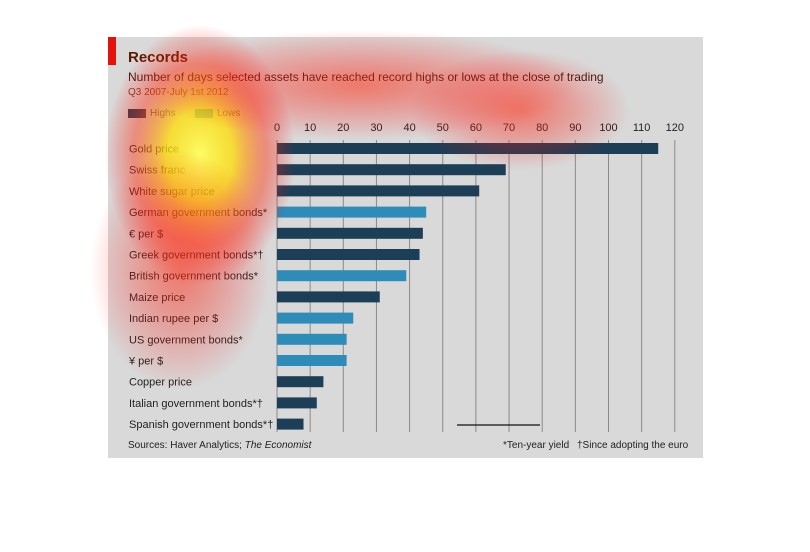 The height and width of the screenshot is (552, 810). I want to click on x-tick-label: 10, so click(310, 128).